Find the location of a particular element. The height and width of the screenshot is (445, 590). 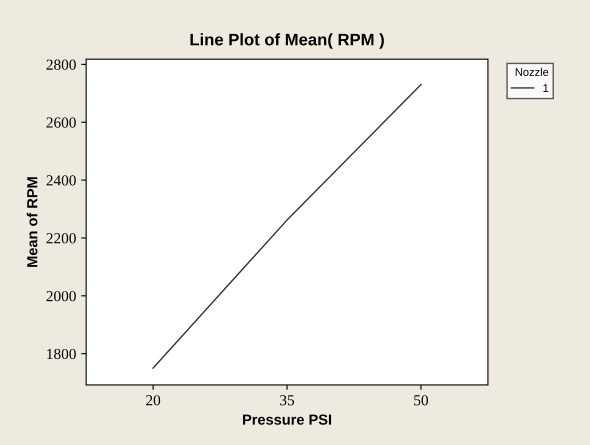

legend-title: Nozzle is located at coordinates (532, 72).